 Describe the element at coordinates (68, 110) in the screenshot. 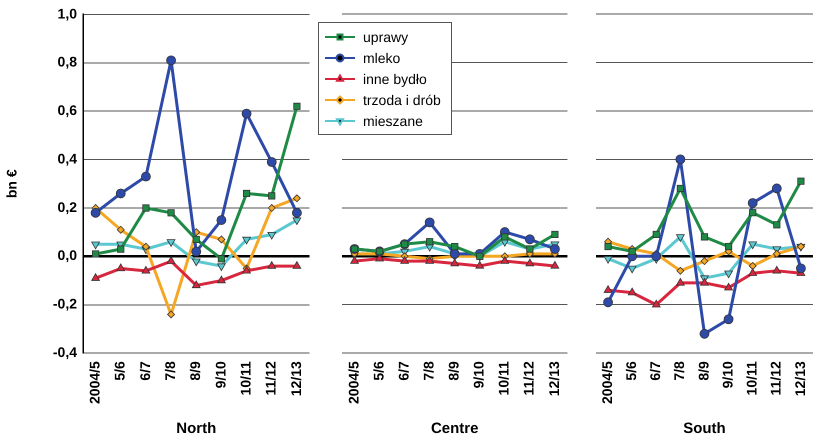

I see `y-tick-label: 0,6` at that location.